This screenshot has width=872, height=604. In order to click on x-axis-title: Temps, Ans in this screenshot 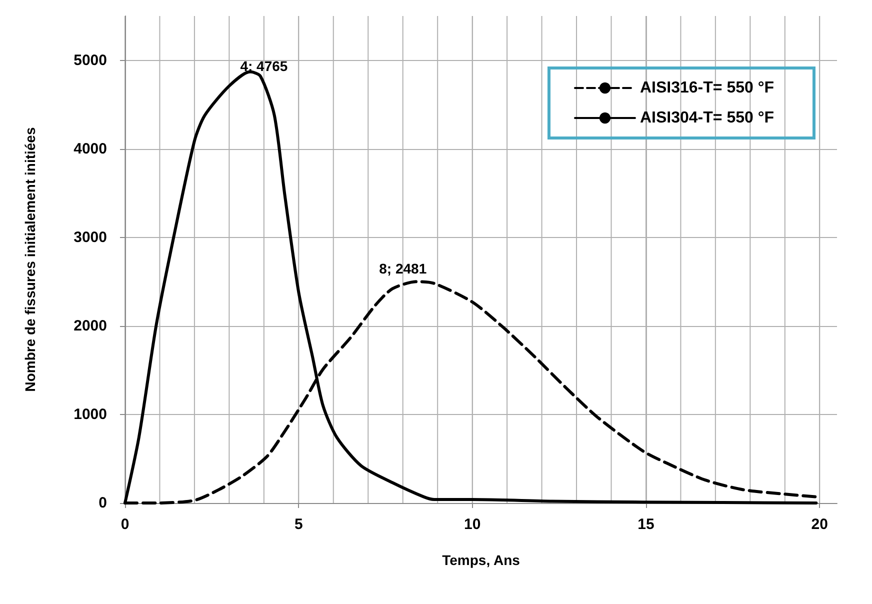, I will do `click(481, 560)`.